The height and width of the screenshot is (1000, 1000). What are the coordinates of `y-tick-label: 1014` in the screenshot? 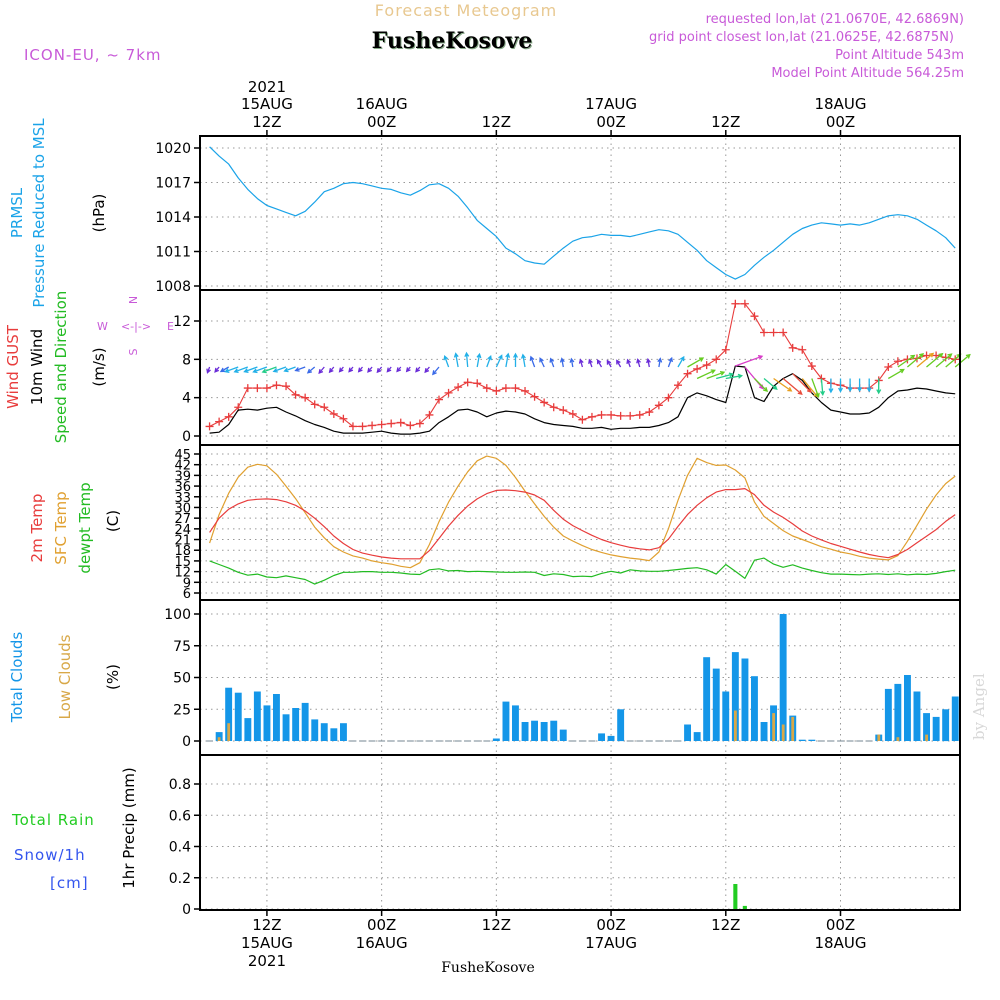 It's located at (173, 218).